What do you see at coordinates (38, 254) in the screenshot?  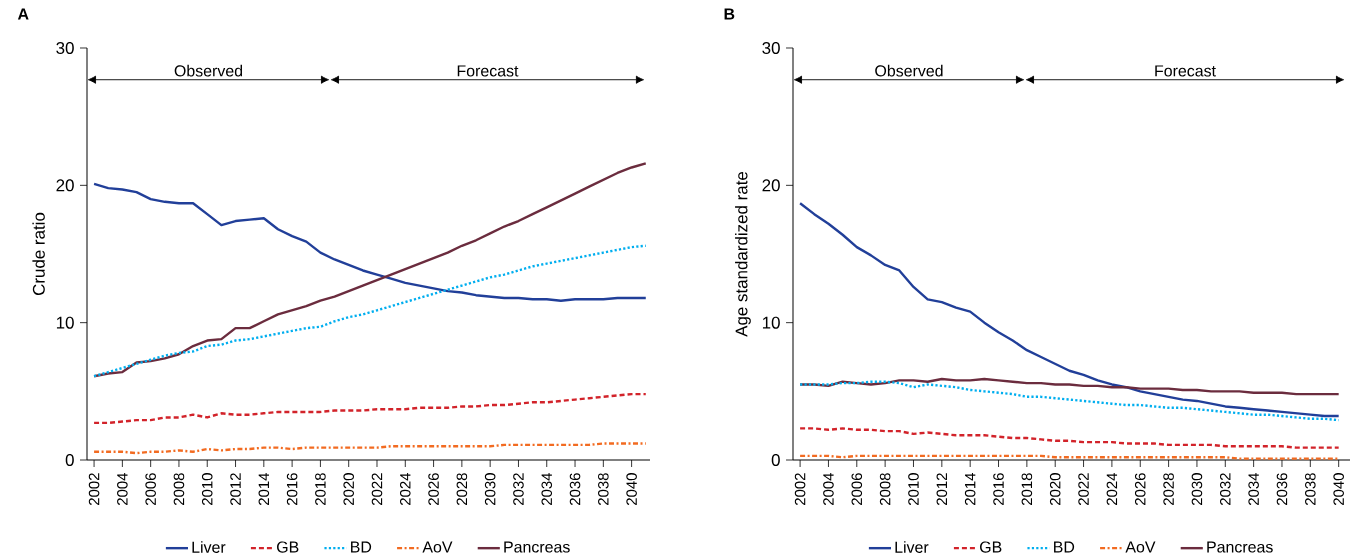 I see `y-axis-title: Crude ratio` at bounding box center [38, 254].